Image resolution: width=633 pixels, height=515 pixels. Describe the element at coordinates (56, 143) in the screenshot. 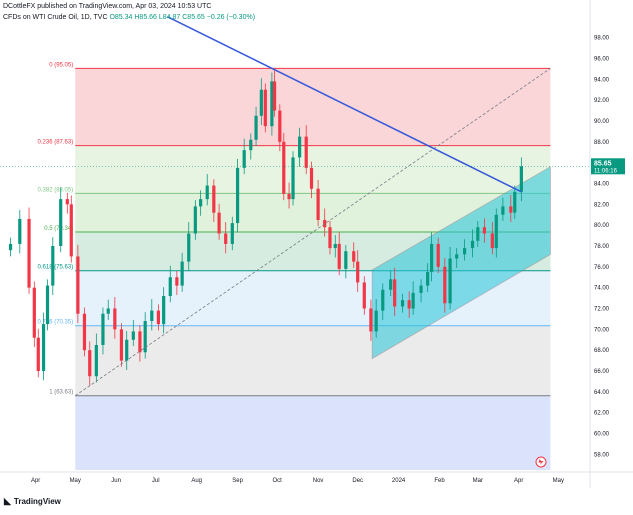

I see `fib-label-0.236: 0.236 (87.63)` at that location.